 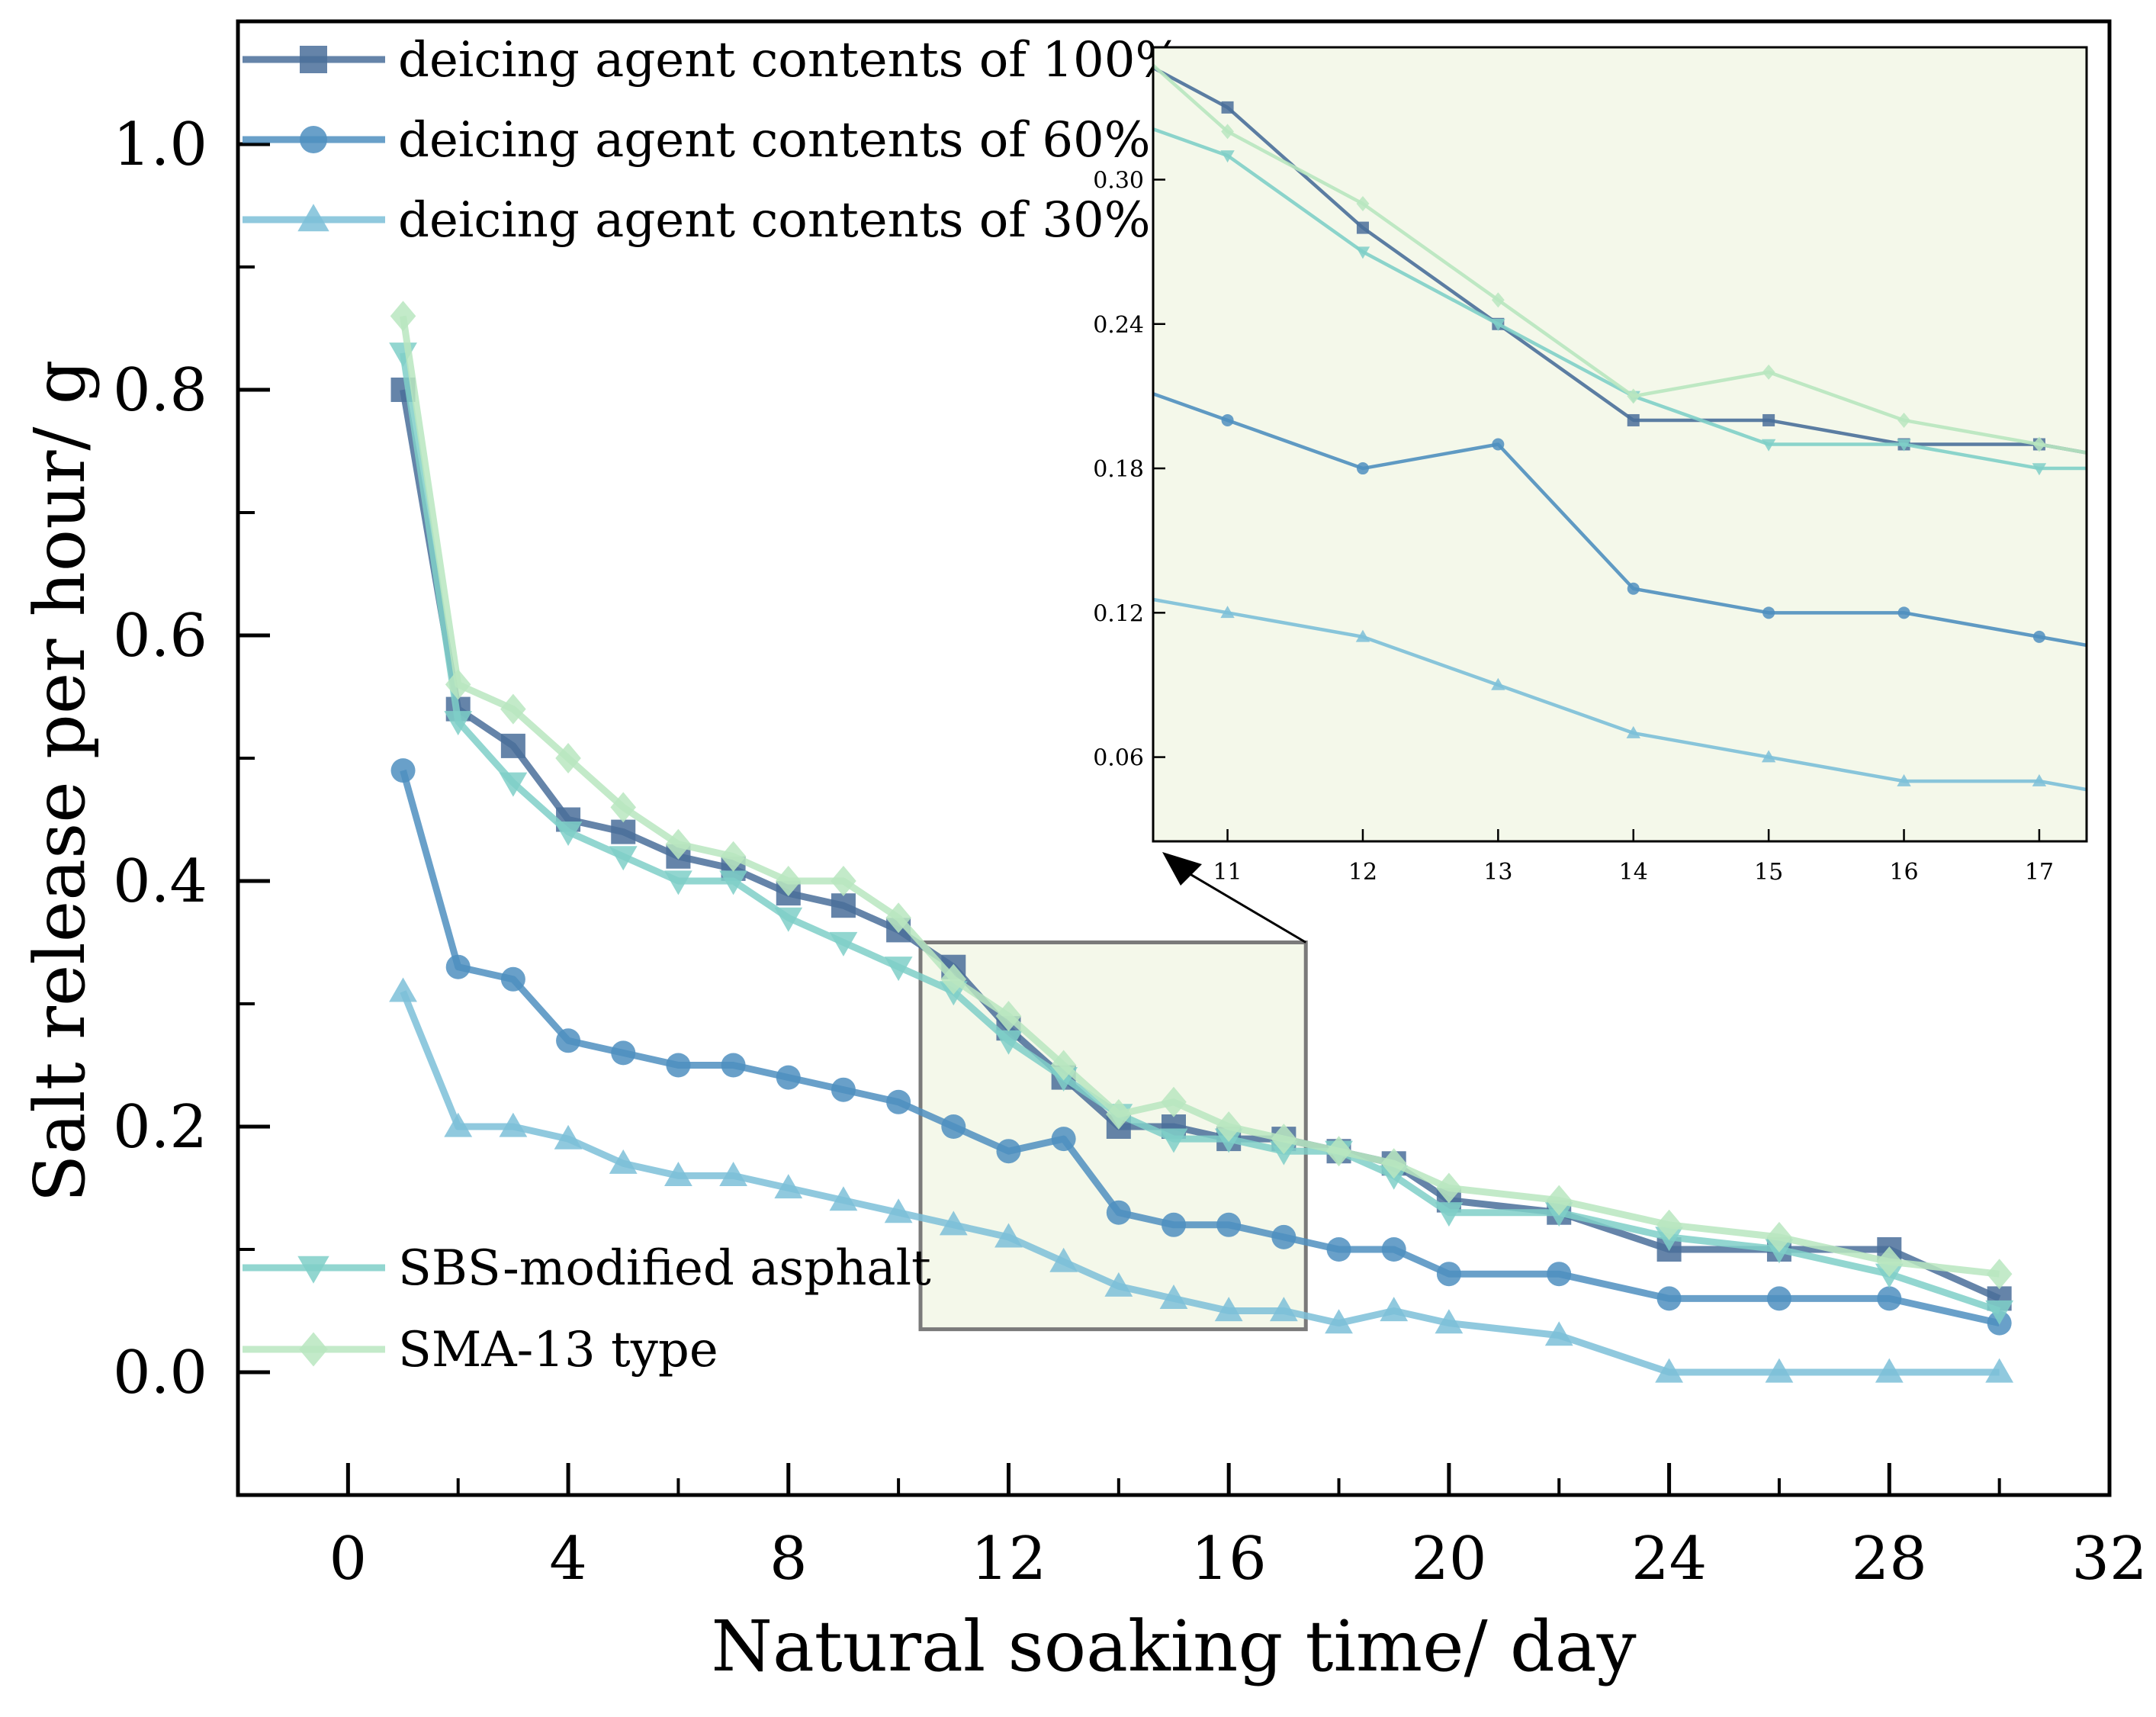 I want to click on legend-label: deicing agent contents of 100%, so click(x=789, y=60).